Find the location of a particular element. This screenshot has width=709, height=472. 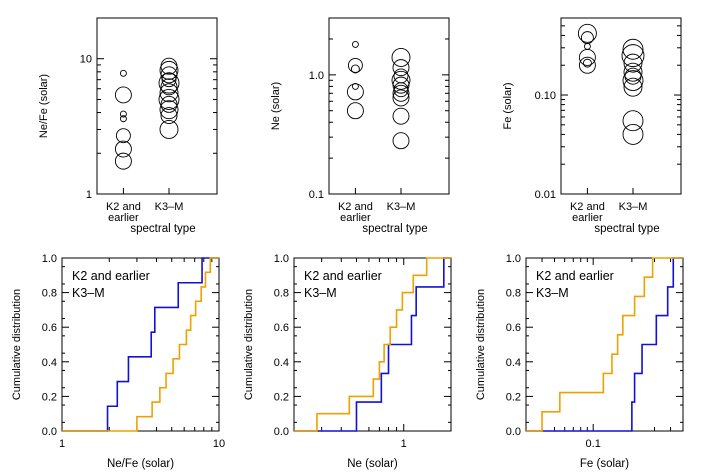

y-axis-label: Ne/Fe (solar) is located at coordinates (44, 106).